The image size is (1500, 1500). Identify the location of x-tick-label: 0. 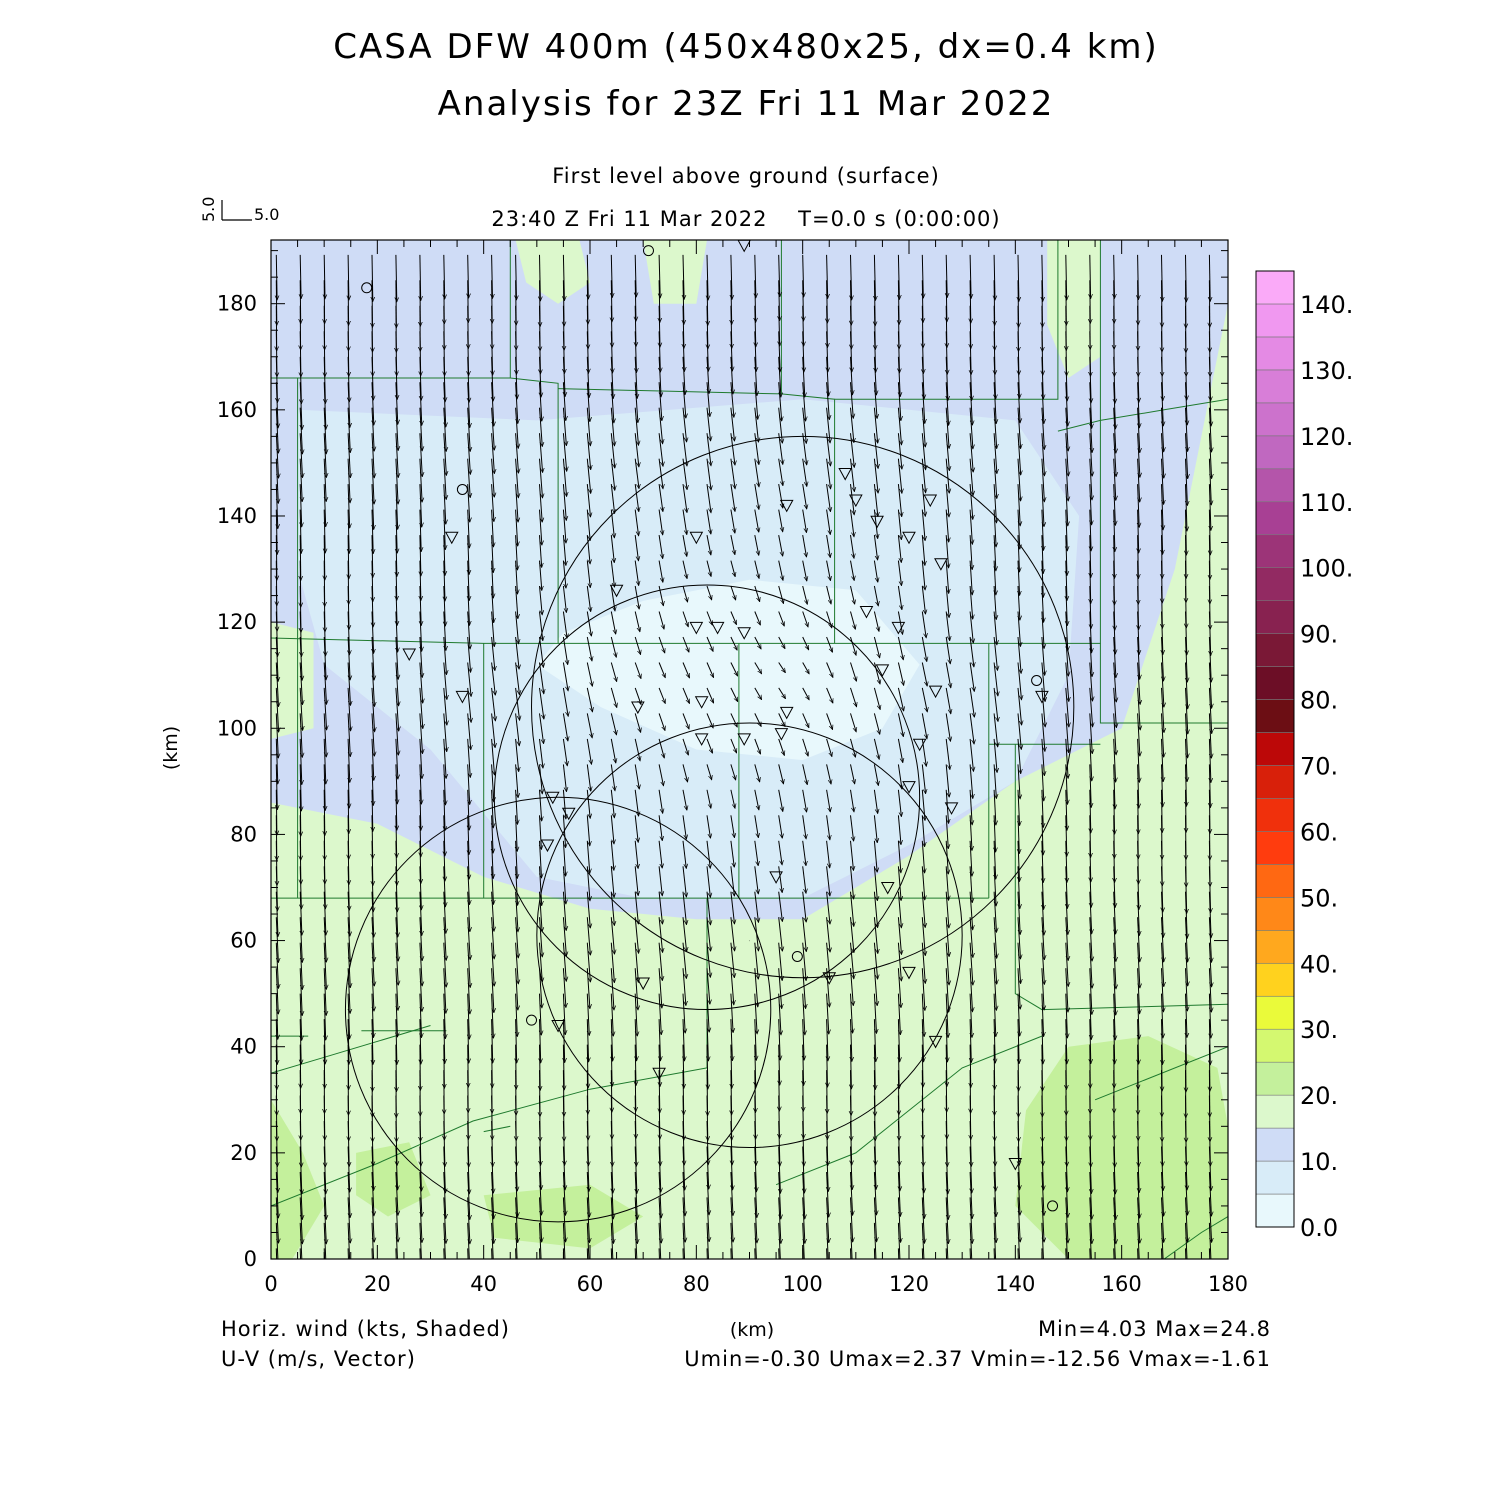
(270, 1284).